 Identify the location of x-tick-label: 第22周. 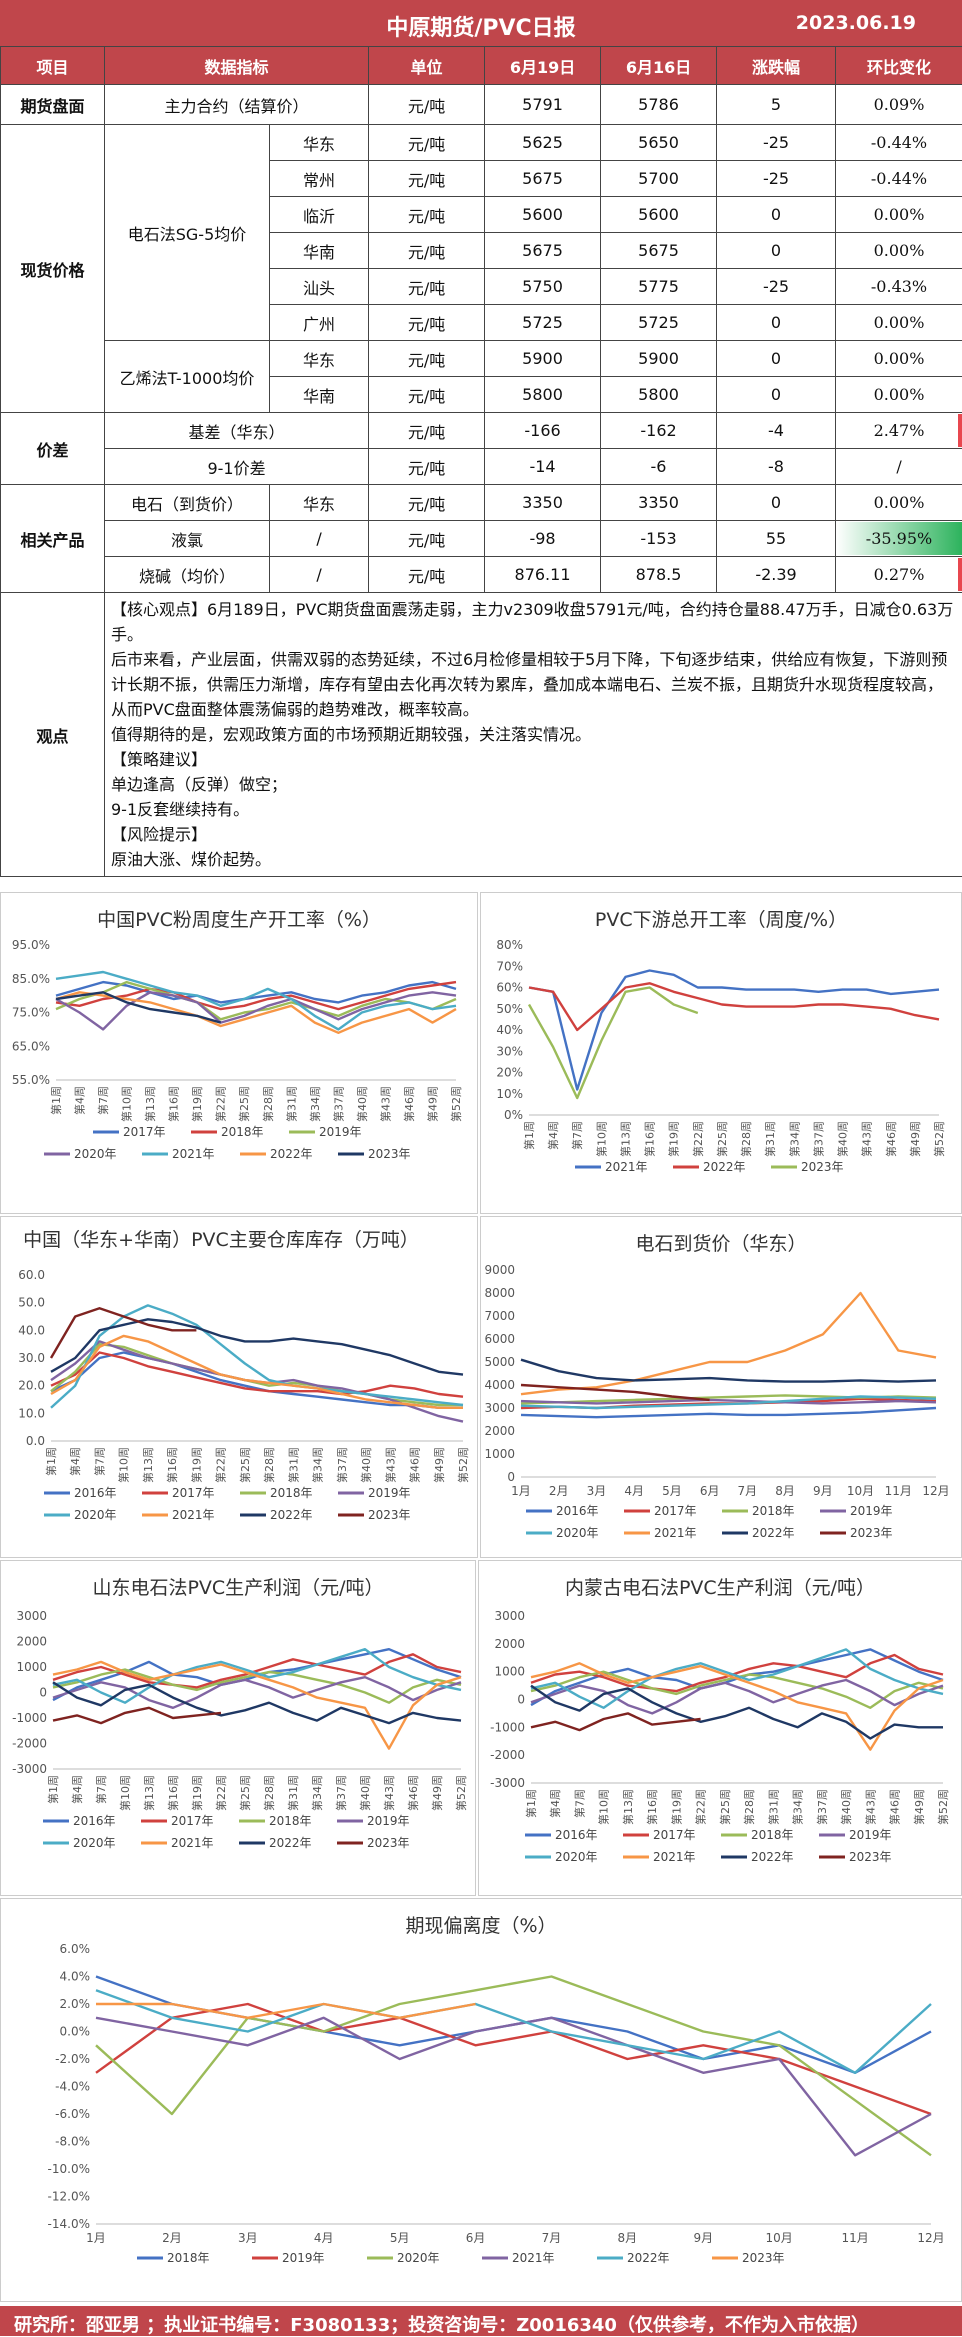
(221, 1104).